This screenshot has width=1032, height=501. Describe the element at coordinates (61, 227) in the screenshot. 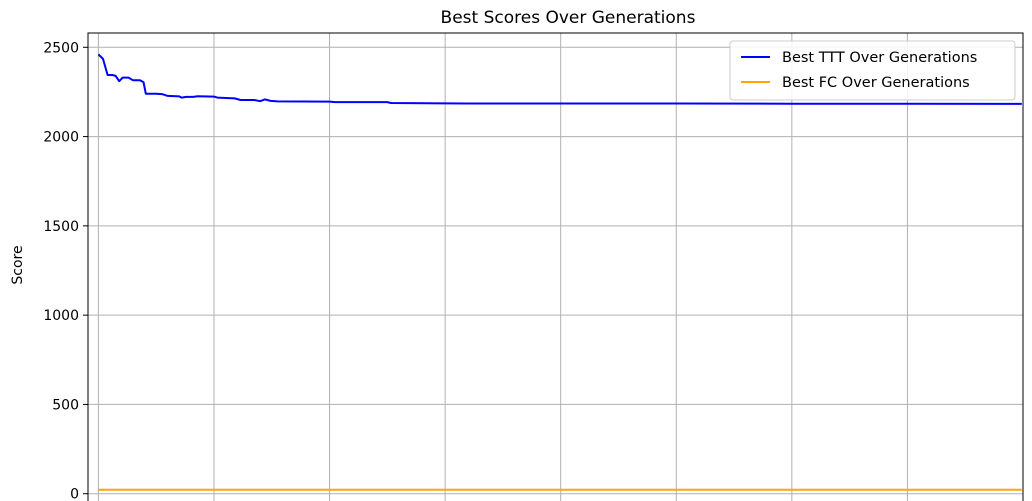

I see `y-tick-label: 1500` at that location.